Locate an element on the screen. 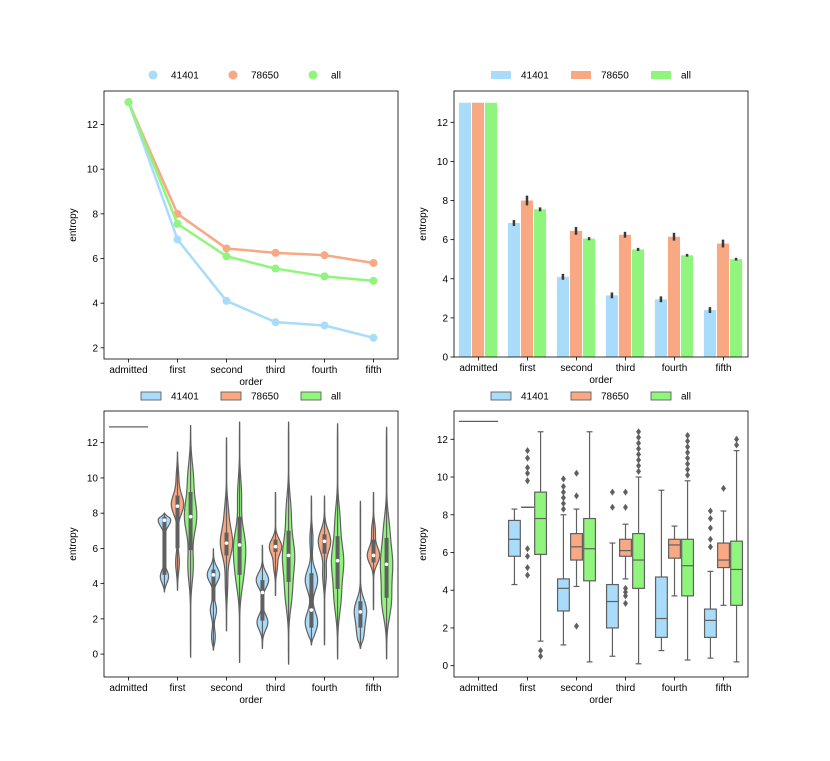  series-line is located at coordinates (250, 220).